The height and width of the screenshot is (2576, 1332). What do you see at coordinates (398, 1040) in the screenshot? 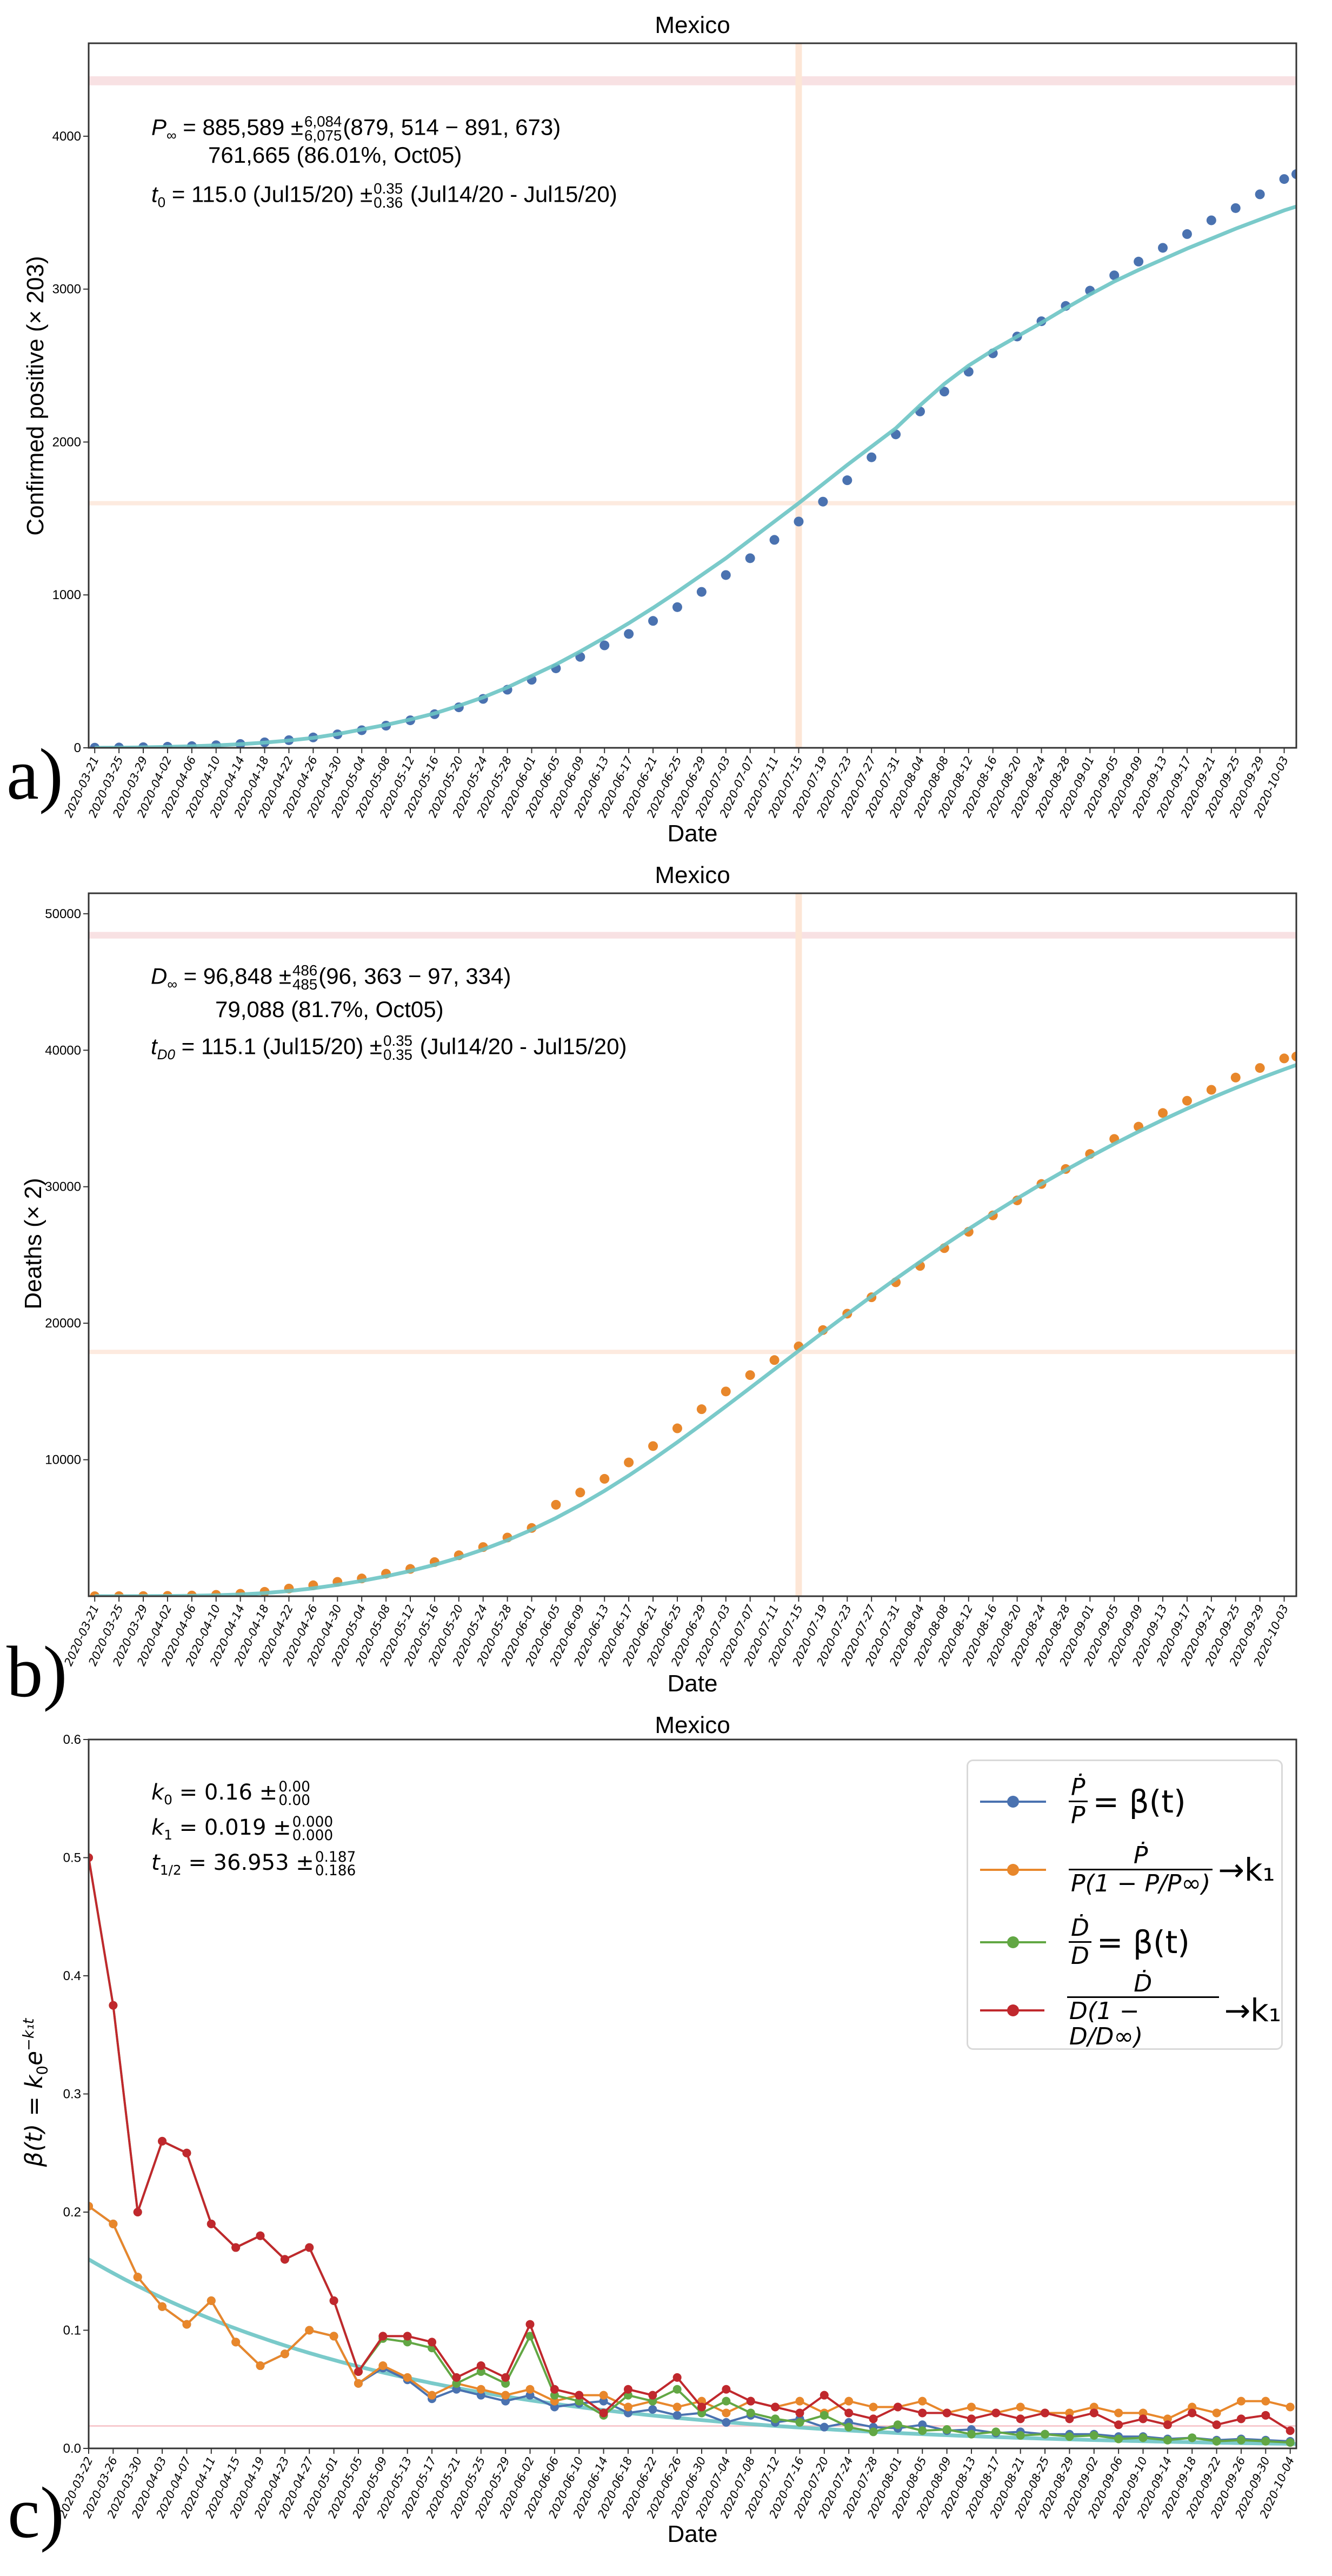
I see `upper-error: 0.35` at bounding box center [398, 1040].